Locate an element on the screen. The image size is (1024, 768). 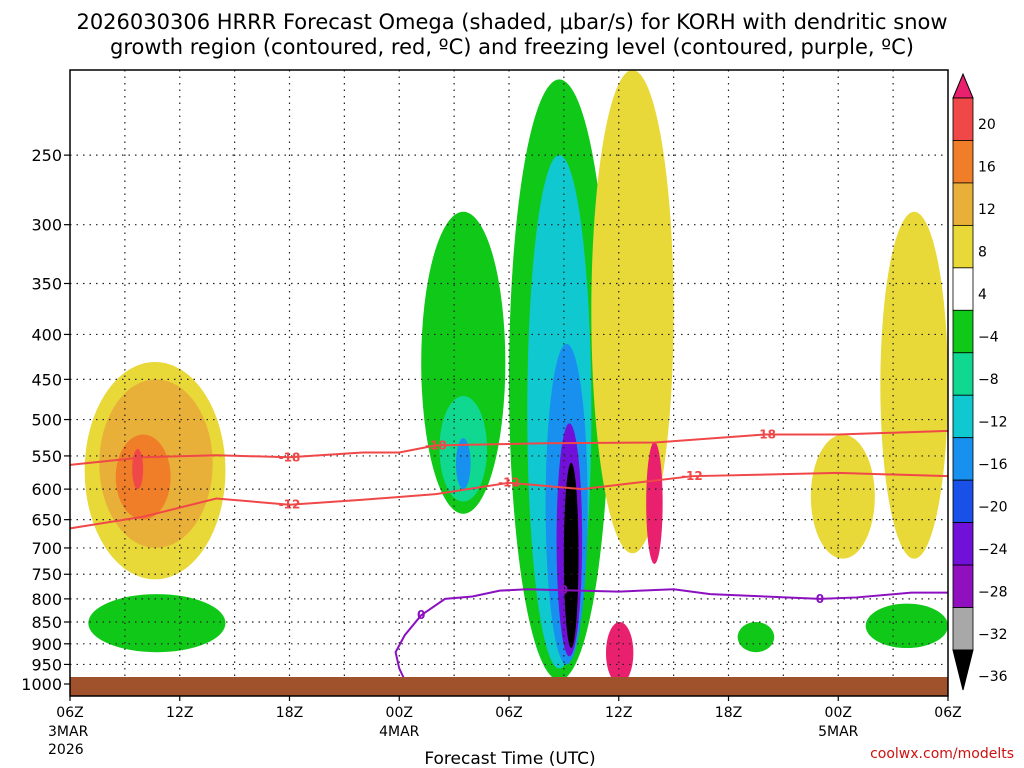
freezing-contour-0-label-2: 0 is located at coordinates (820, 599).